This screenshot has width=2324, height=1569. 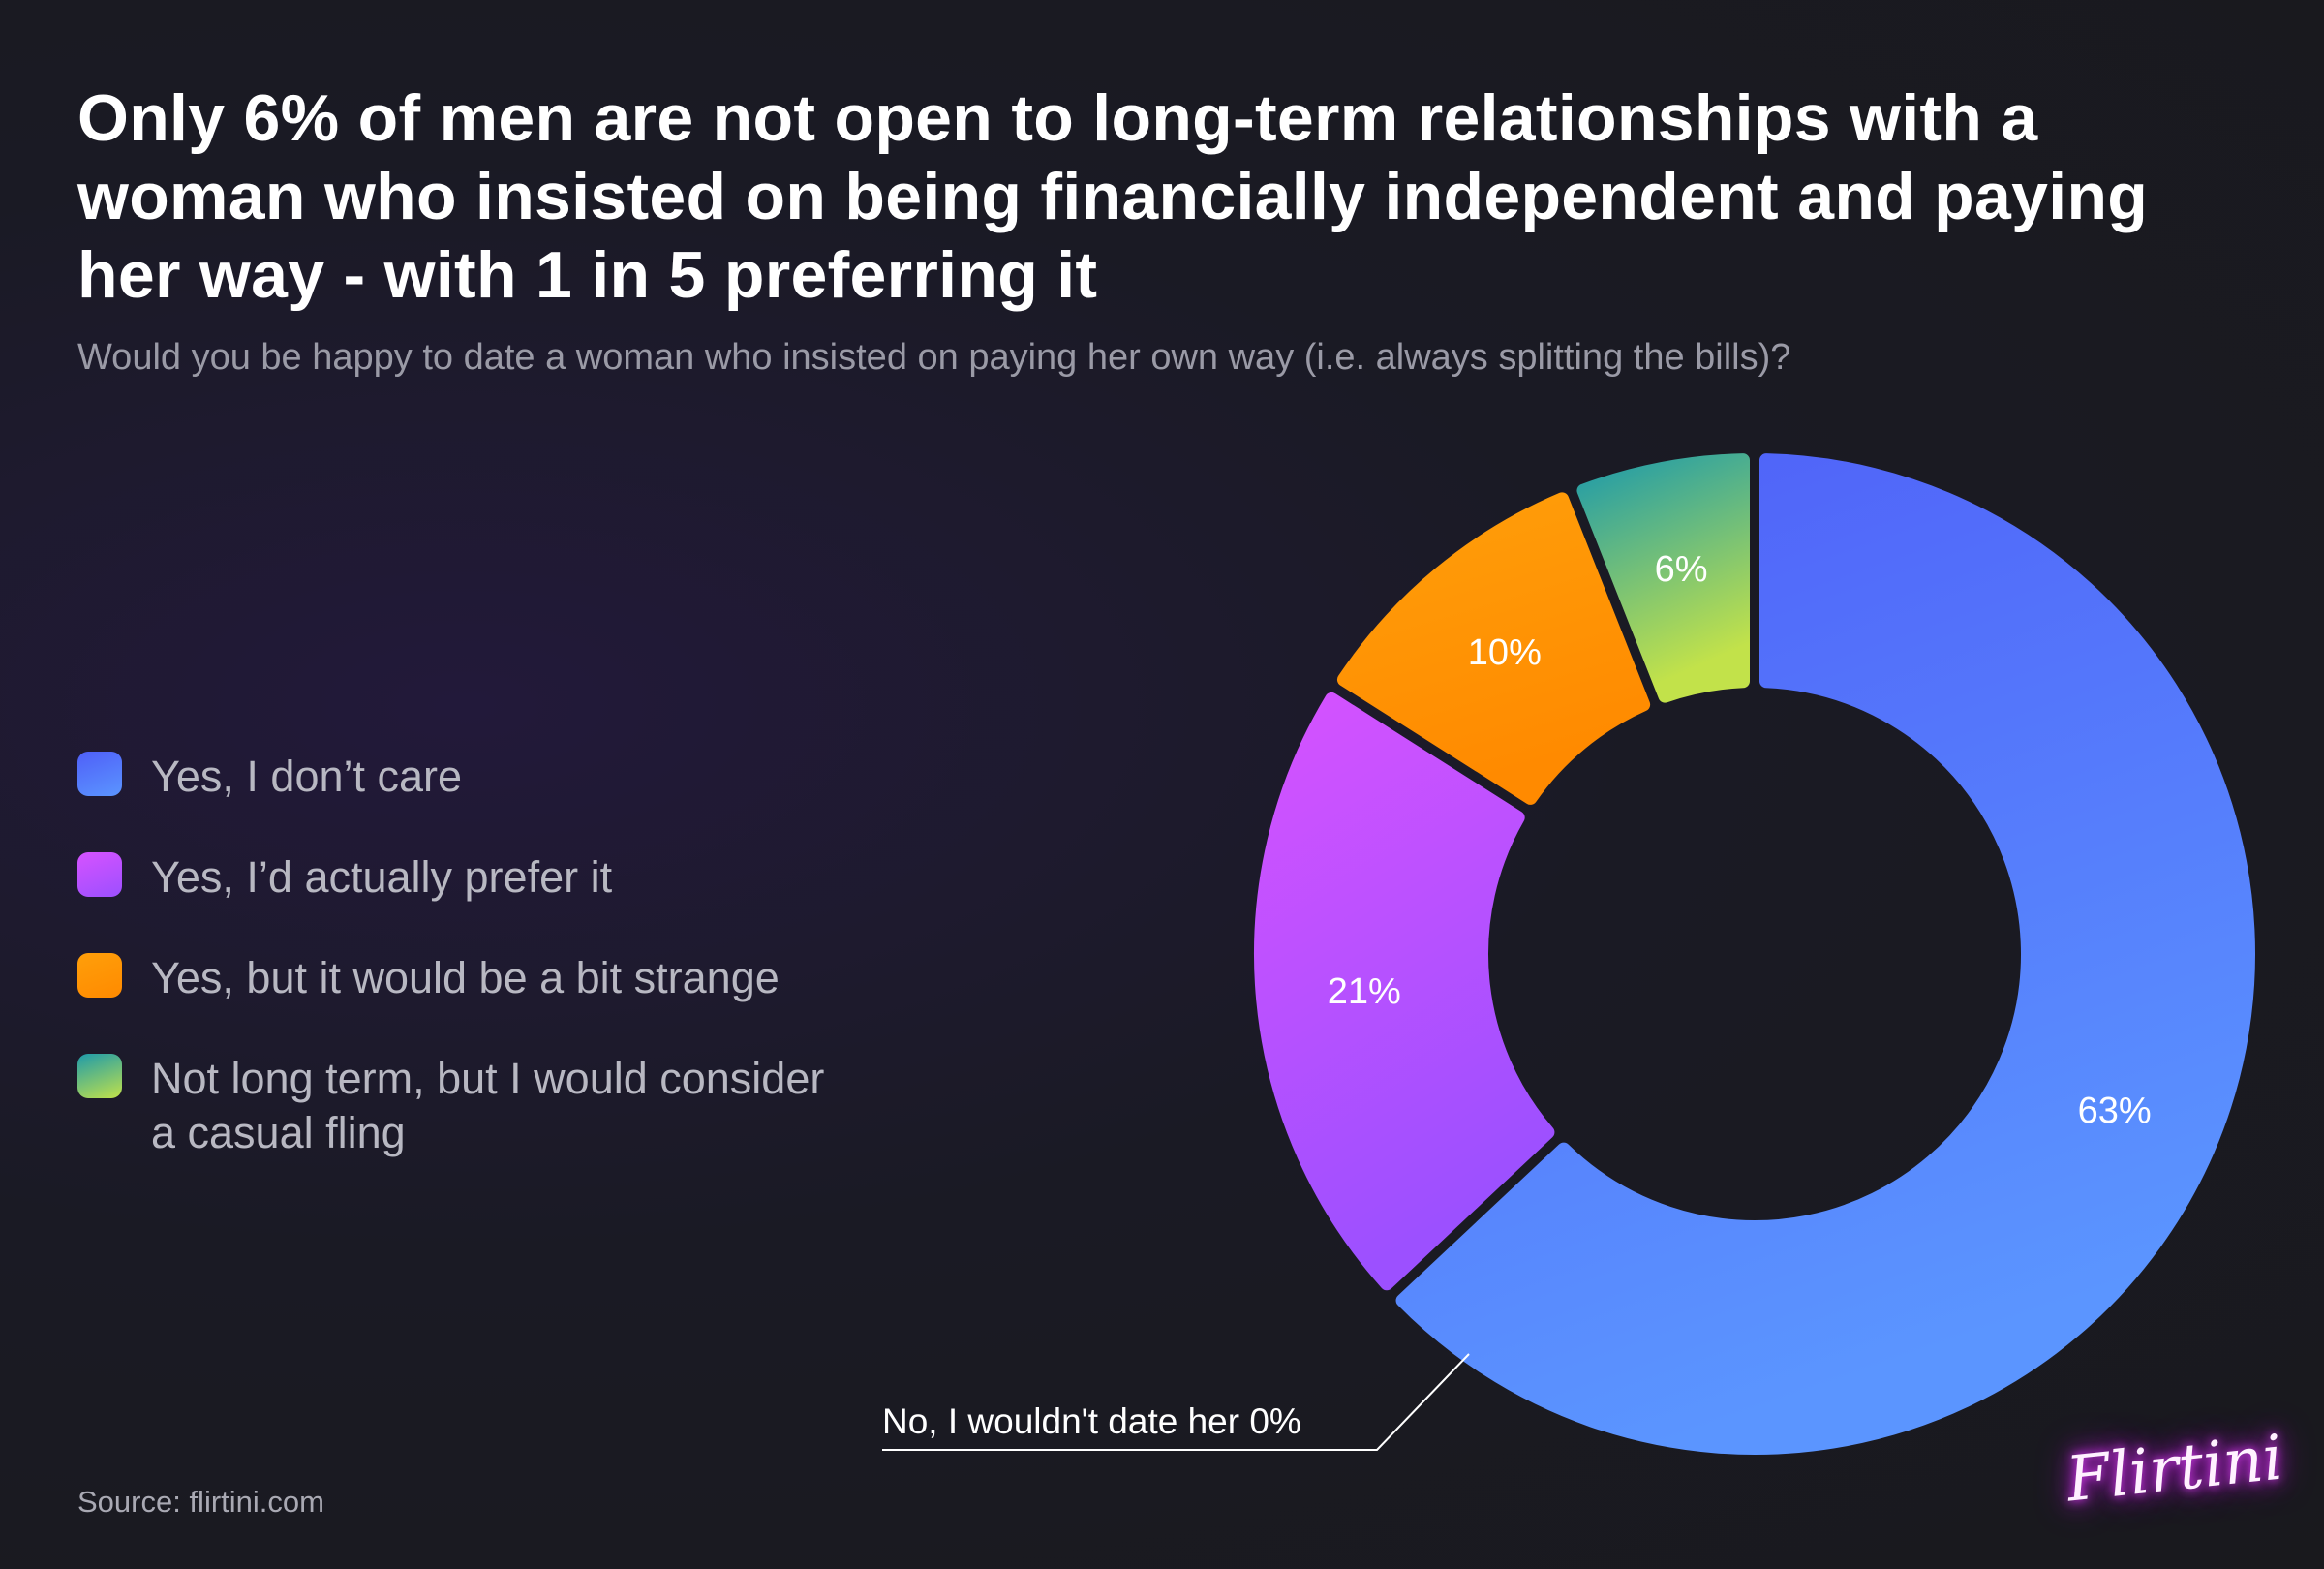 I want to click on callout-leader-line, so click(x=1176, y=1402).